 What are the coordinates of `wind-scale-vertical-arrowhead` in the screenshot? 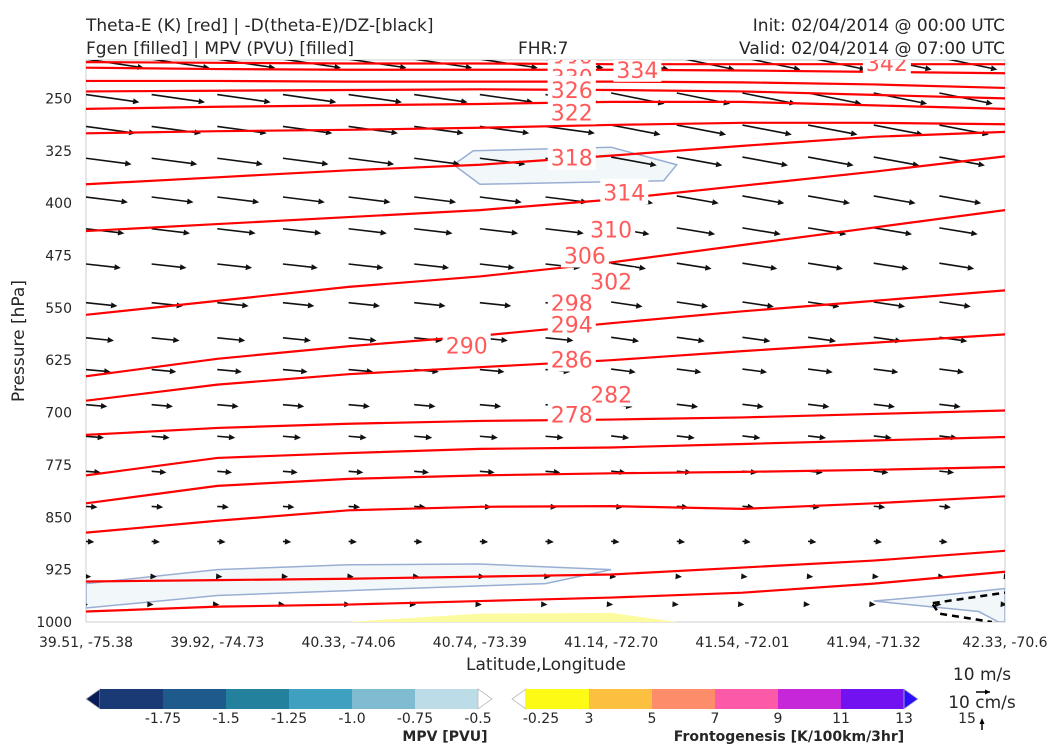 It's located at (982, 721).